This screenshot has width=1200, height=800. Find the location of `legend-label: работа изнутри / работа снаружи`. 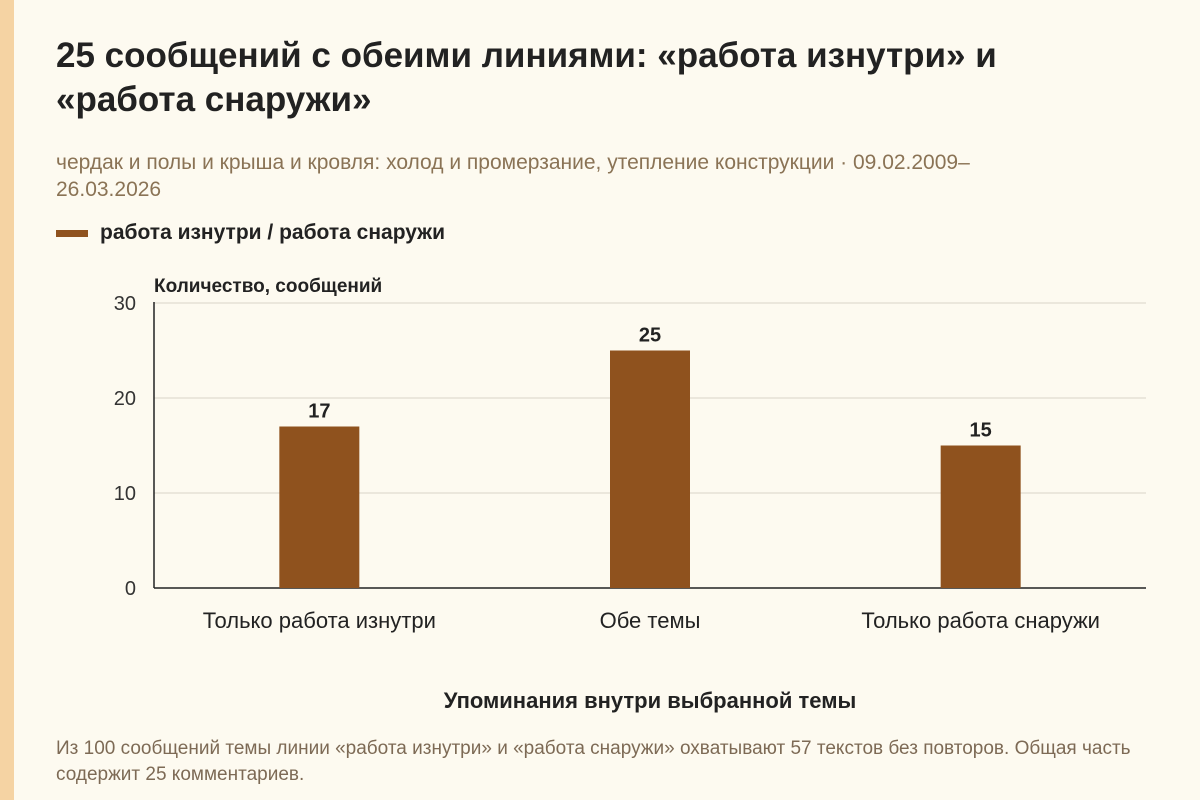

legend-label: работа изнутри / работа снаружи is located at coordinates (272, 232).